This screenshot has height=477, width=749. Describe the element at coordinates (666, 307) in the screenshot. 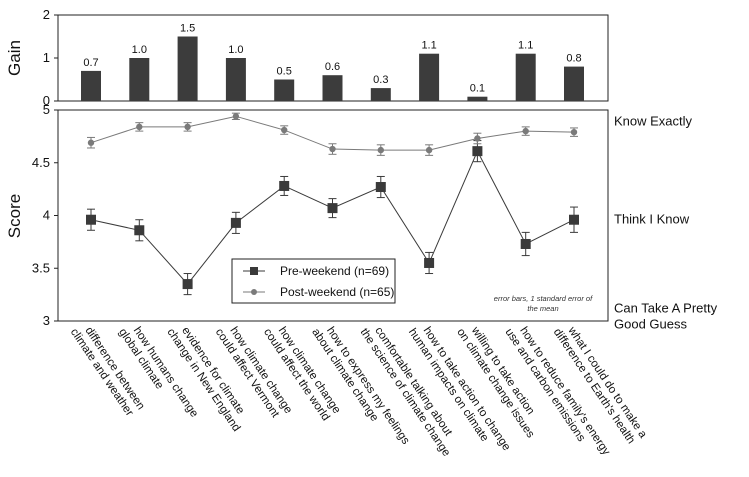

I see `right-scale-label: Can Take A Pretty` at that location.